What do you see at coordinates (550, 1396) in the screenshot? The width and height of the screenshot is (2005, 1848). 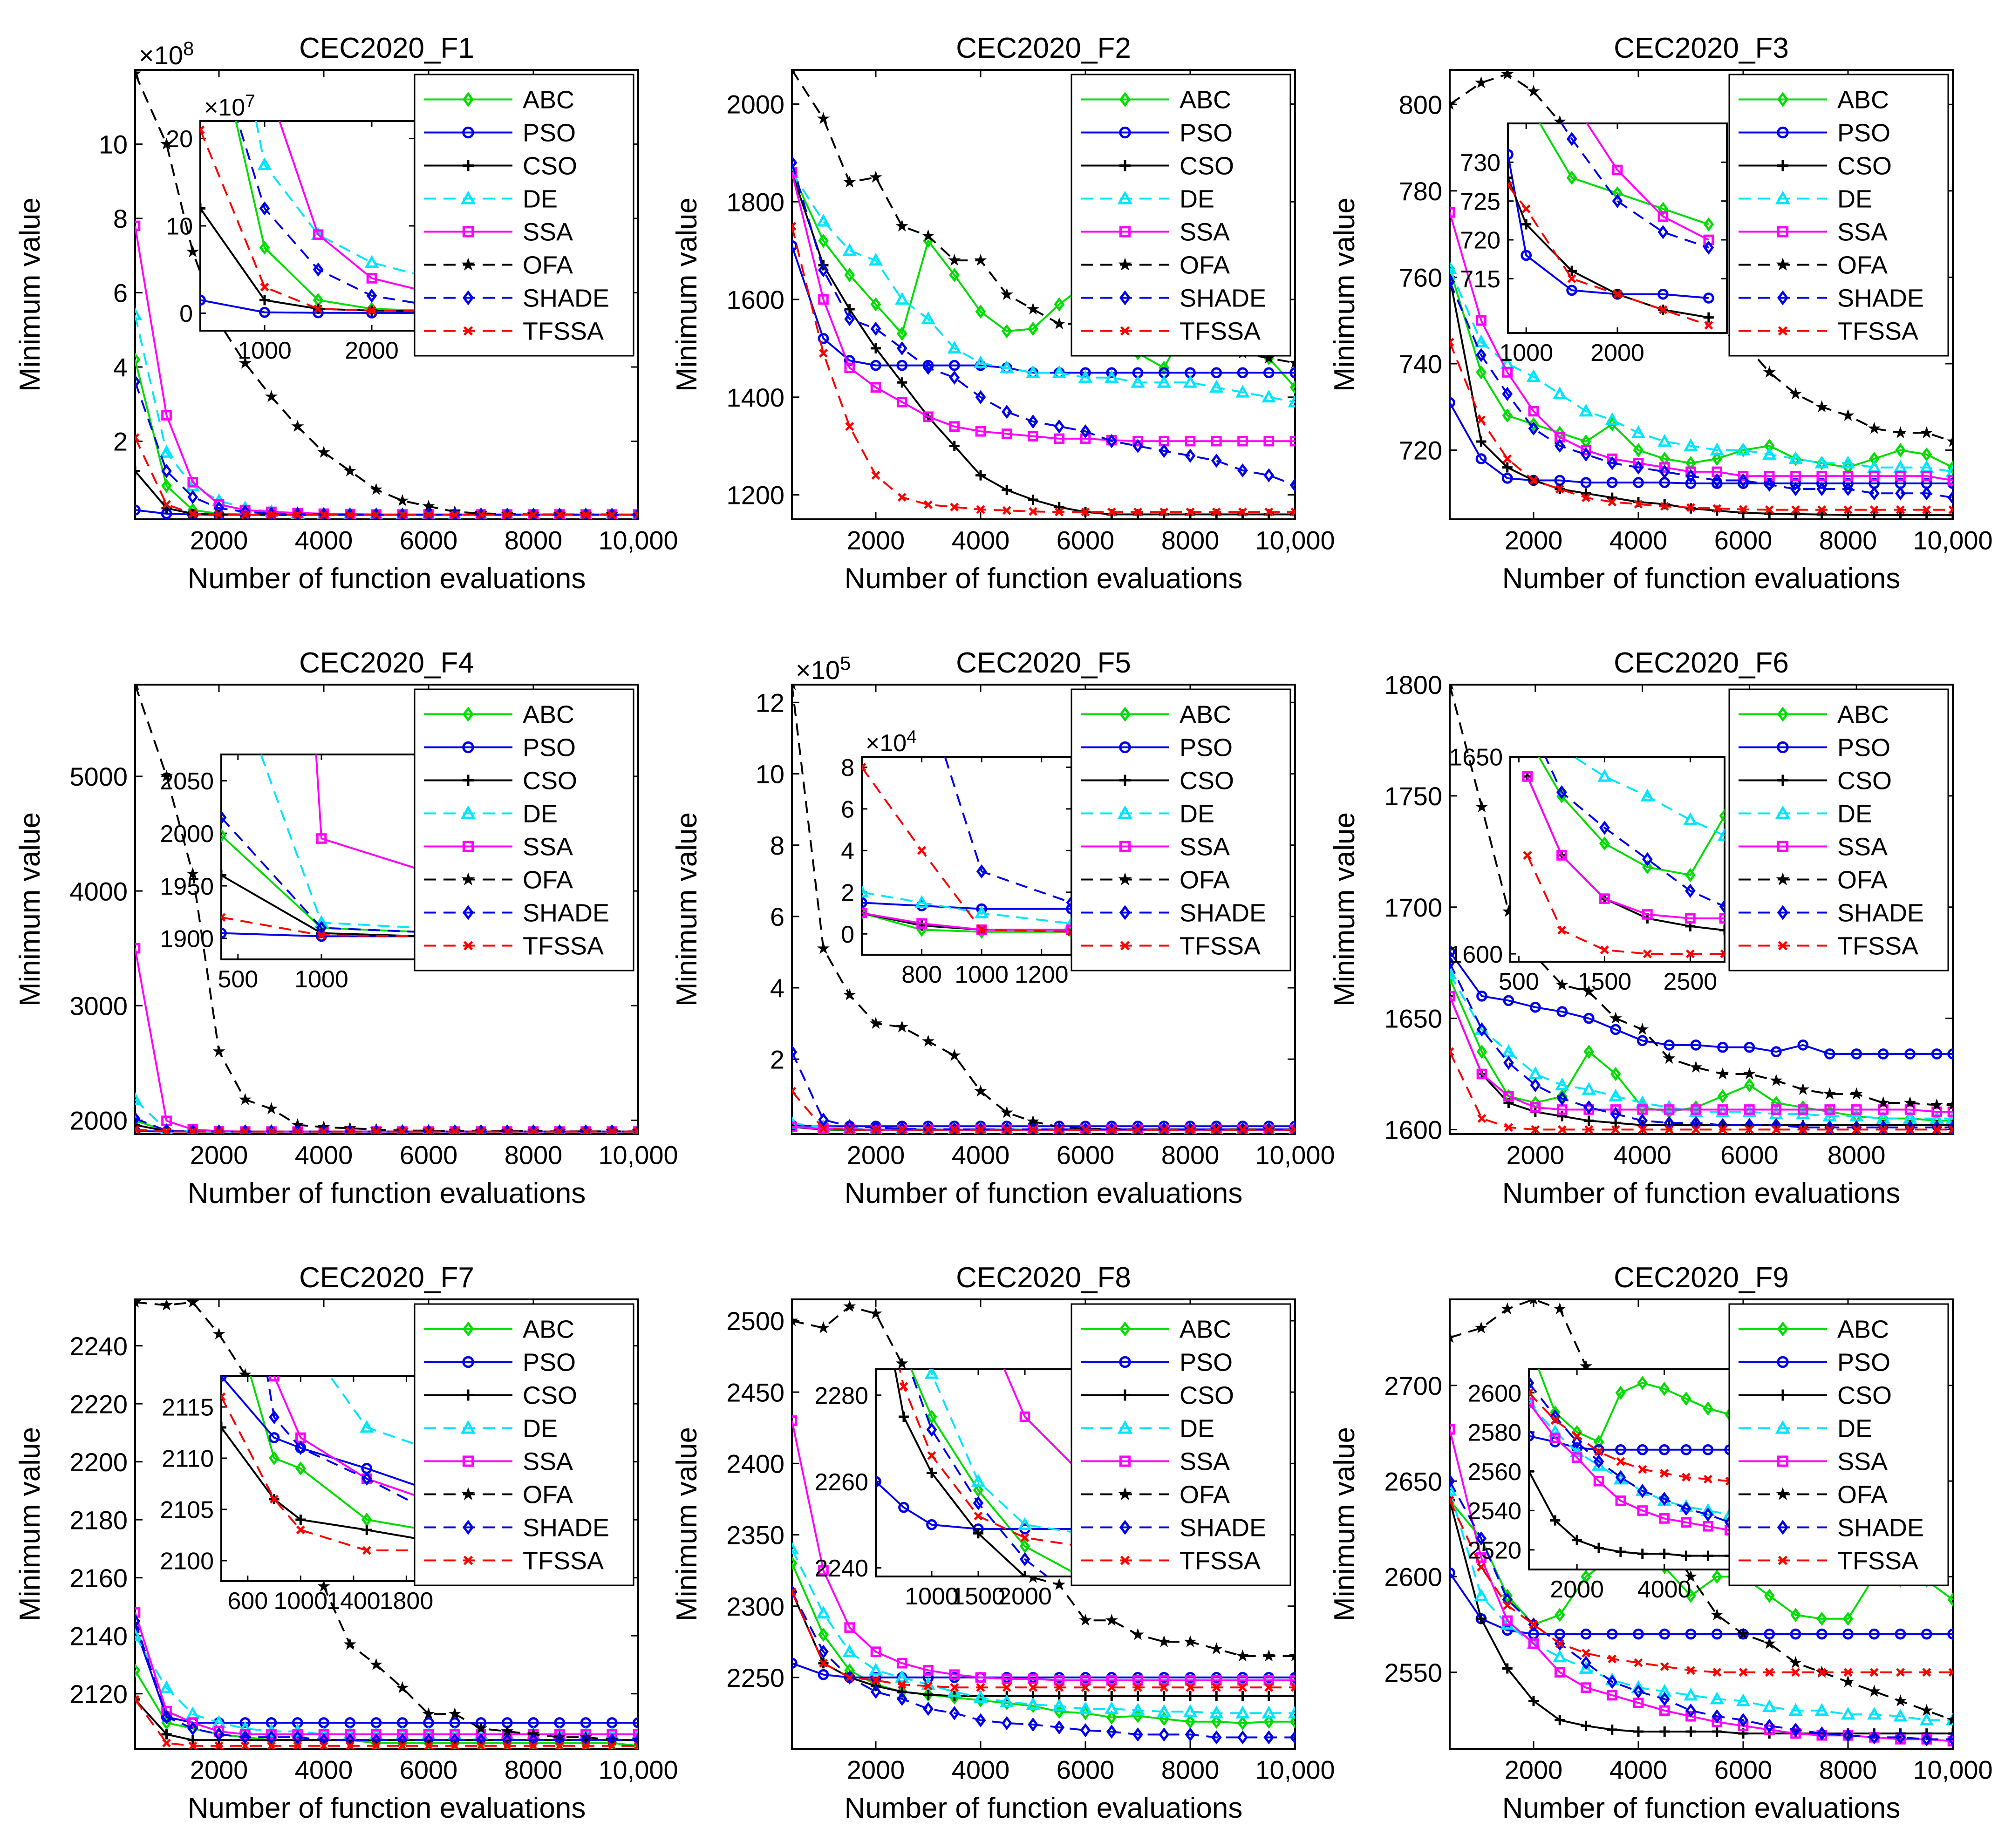 I see `legend-label: CSO` at bounding box center [550, 1396].